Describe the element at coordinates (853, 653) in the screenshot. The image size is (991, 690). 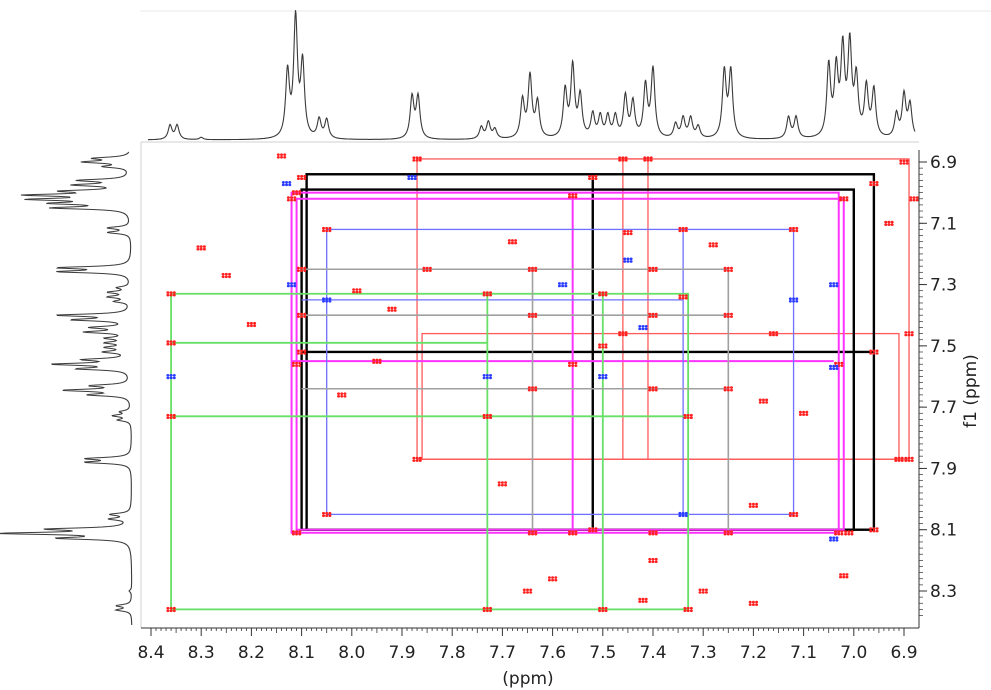
I see `x-tick-label: 7.0` at that location.